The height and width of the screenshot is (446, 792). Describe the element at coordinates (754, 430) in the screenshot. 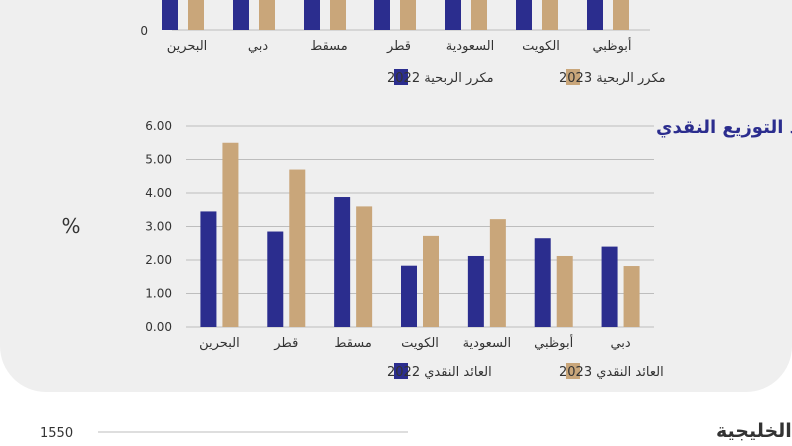

I see `msci-chart-title: مؤشر MSCI للأسواق الخليجية` at that location.